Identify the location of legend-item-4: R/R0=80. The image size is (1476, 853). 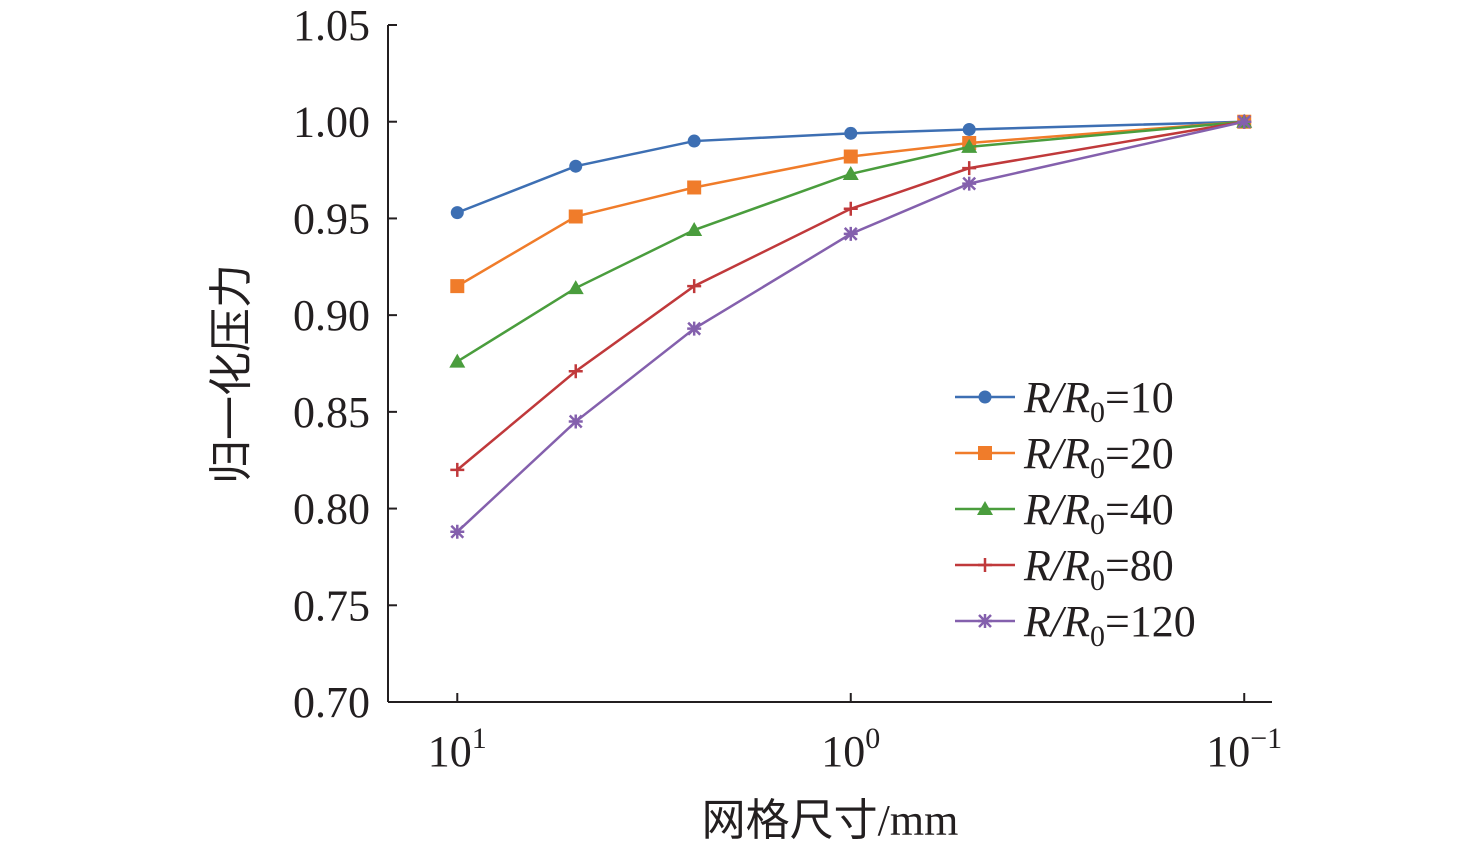
(1064, 569).